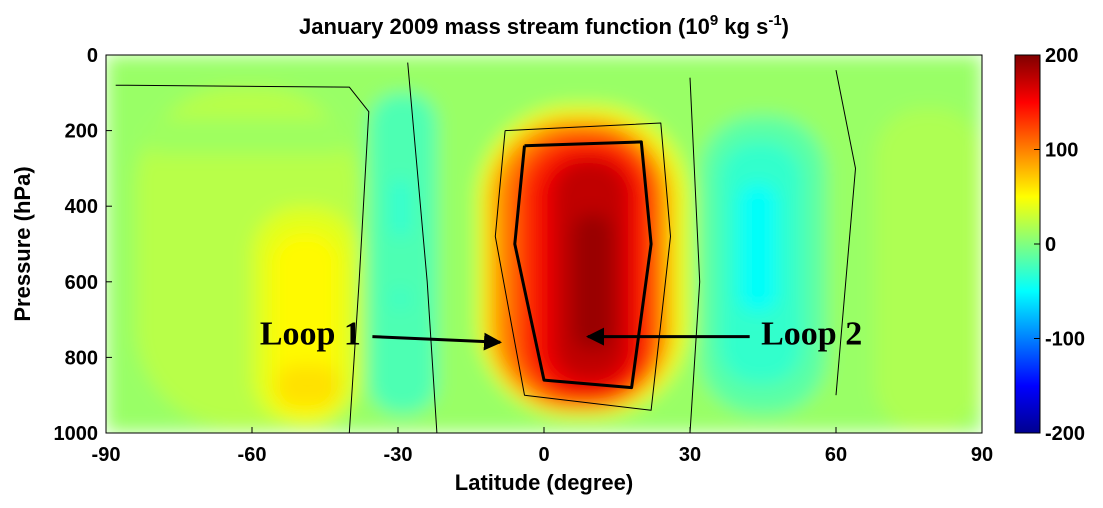 The width and height of the screenshot is (1103, 508). Describe the element at coordinates (22, 243) in the screenshot. I see `y-axis-label: Pressure (hPa)` at that location.